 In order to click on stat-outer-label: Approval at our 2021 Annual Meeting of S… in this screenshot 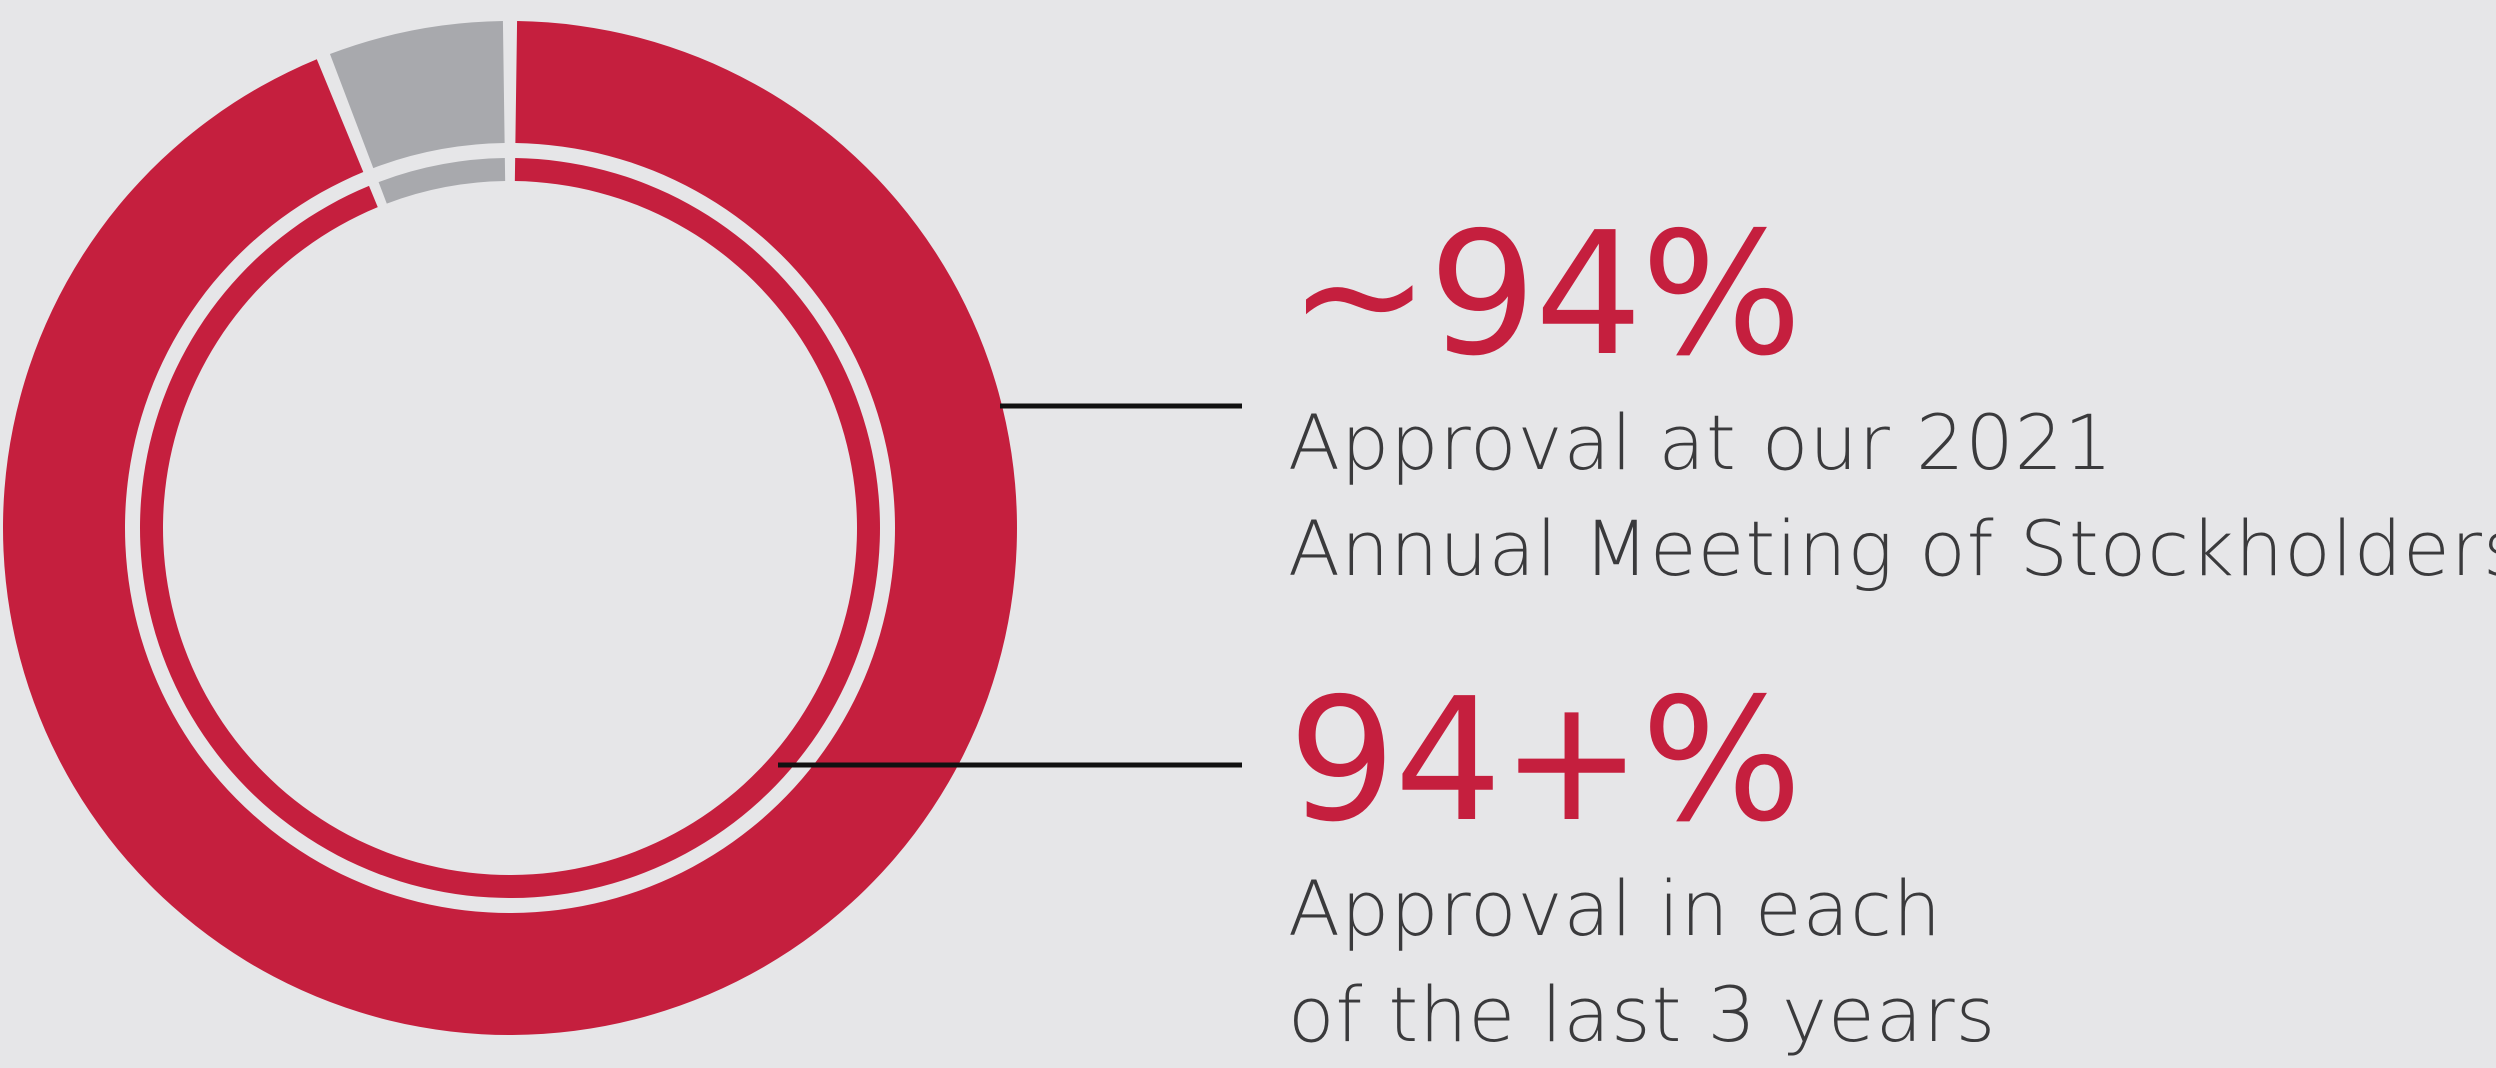, I will do `click(1892, 496)`.